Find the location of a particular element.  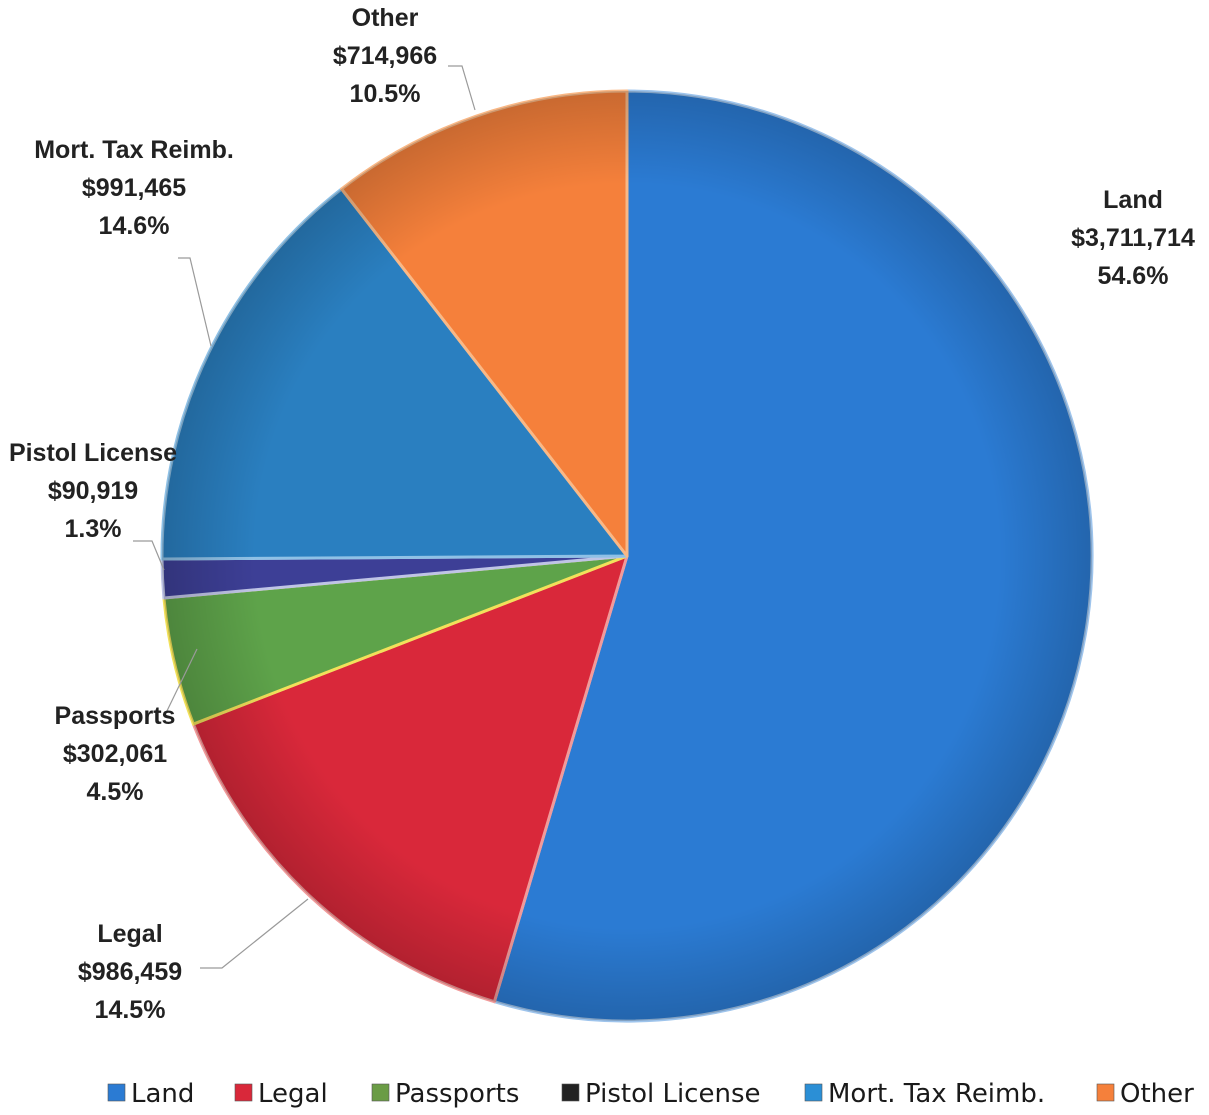

legend-item-land: Land is located at coordinates (150, 1094).